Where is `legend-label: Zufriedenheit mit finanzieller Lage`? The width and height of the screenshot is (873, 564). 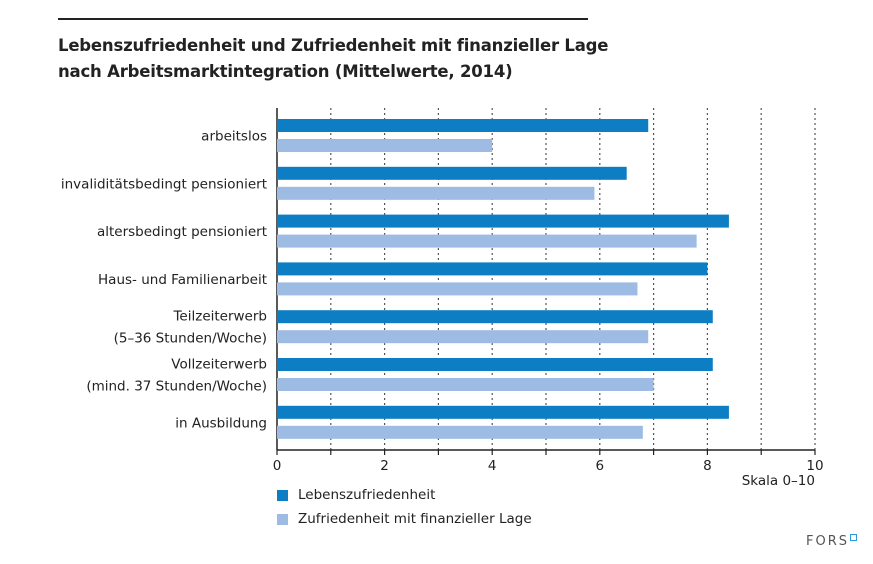 legend-label: Zufriedenheit mit finanzieller Lage is located at coordinates (415, 519).